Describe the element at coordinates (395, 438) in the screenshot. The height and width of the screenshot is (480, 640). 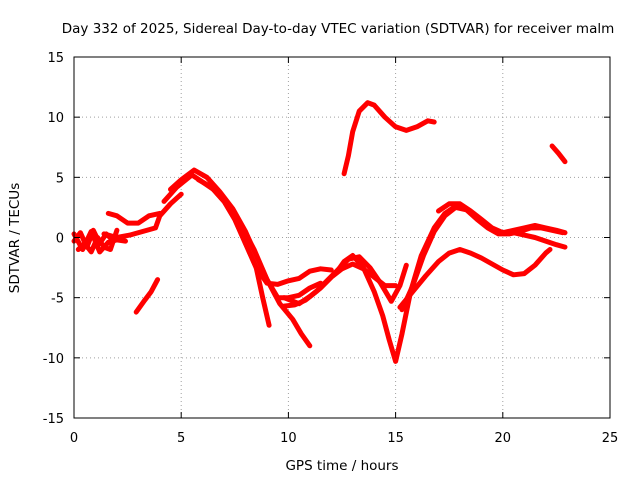
I see `x-tick-label: 15` at that location.